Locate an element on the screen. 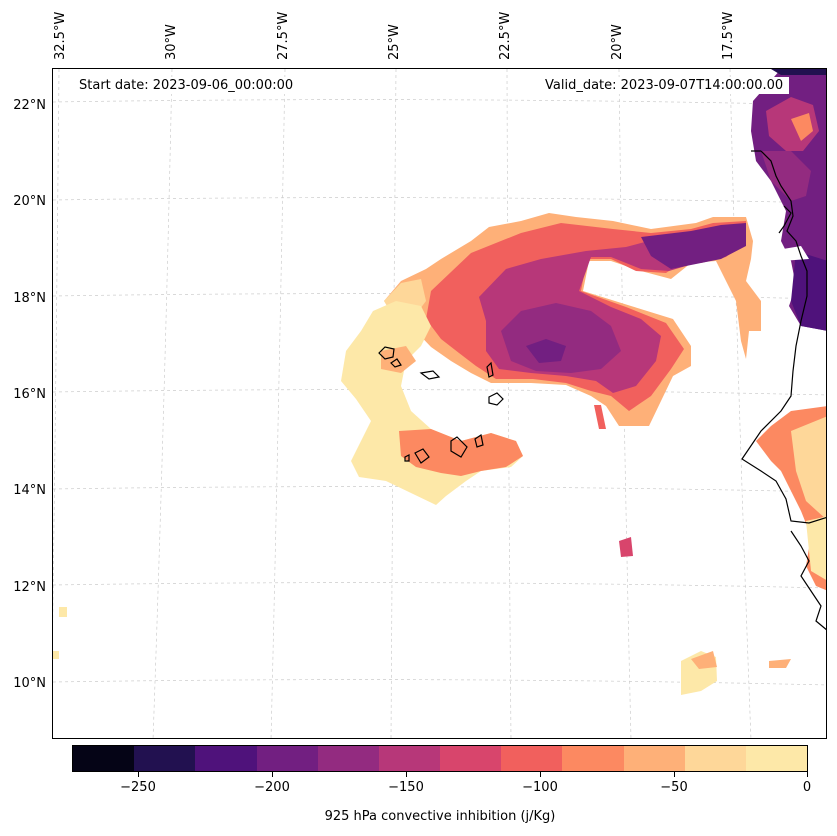 This screenshot has height=836, width=837. main-cin-band is located at coordinates (572, 319).